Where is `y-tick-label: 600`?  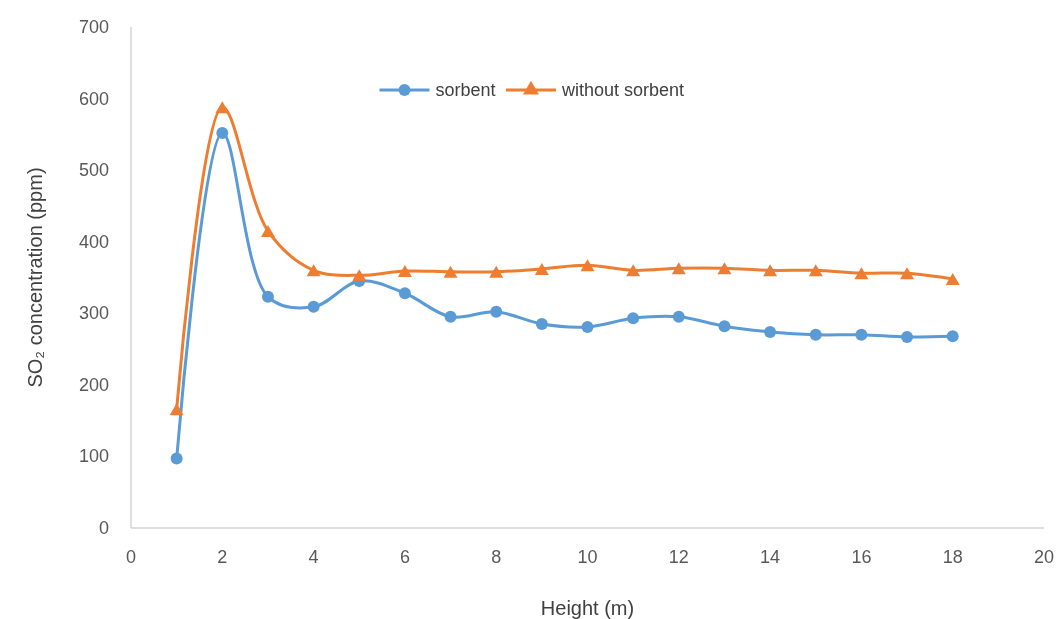
y-tick-label: 600 is located at coordinates (93, 98).